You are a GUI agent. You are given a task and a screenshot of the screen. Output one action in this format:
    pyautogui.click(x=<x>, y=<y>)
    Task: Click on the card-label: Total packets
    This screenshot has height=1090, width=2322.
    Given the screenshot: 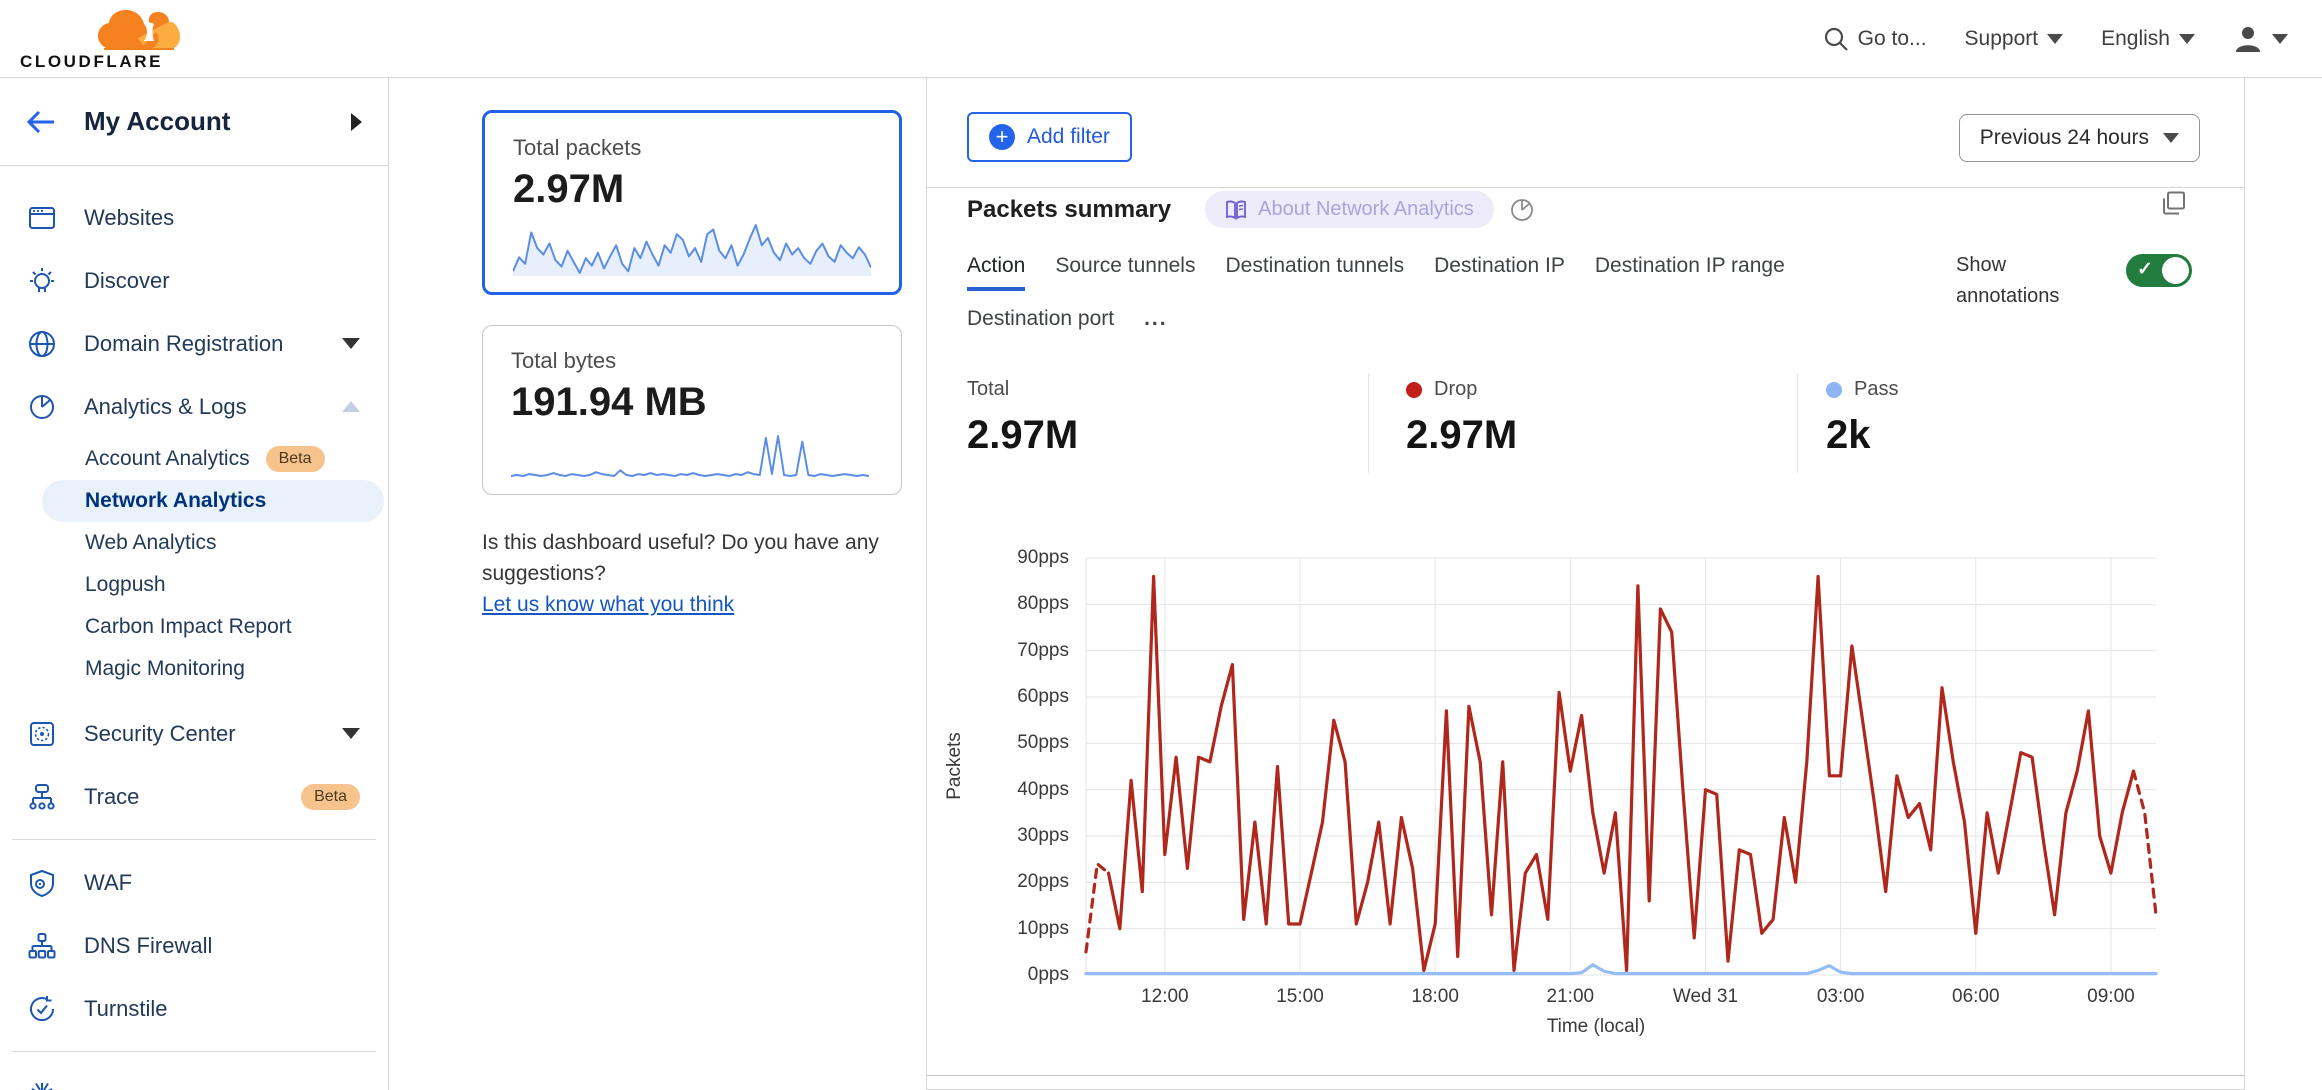 What is the action you would take?
    pyautogui.click(x=577, y=147)
    